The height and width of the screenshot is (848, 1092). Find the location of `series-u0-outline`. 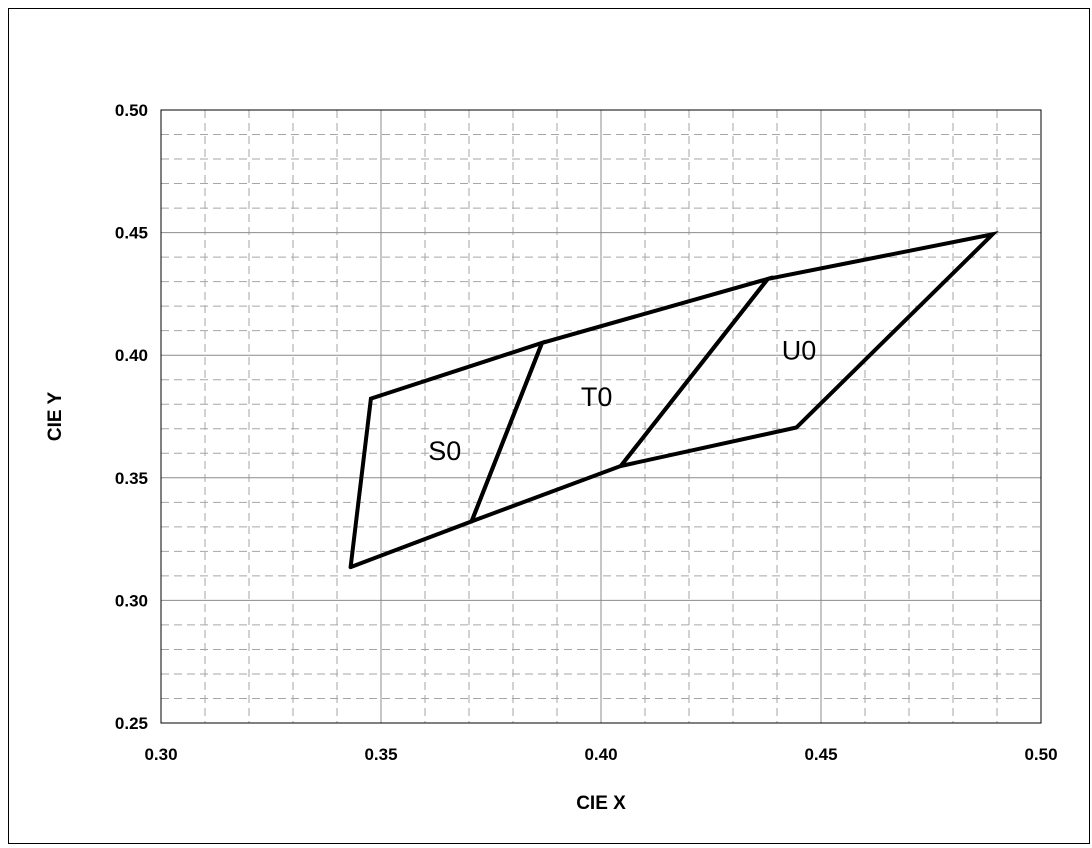

series-u0-outline is located at coordinates (808, 349).